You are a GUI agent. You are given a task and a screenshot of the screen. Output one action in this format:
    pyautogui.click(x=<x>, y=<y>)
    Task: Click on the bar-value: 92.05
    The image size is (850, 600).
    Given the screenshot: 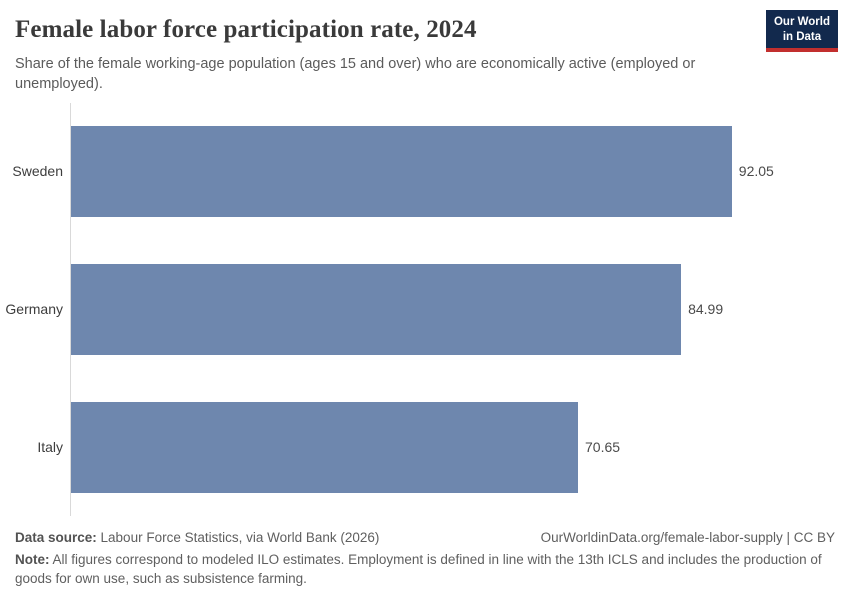 What is the action you would take?
    pyautogui.click(x=756, y=171)
    